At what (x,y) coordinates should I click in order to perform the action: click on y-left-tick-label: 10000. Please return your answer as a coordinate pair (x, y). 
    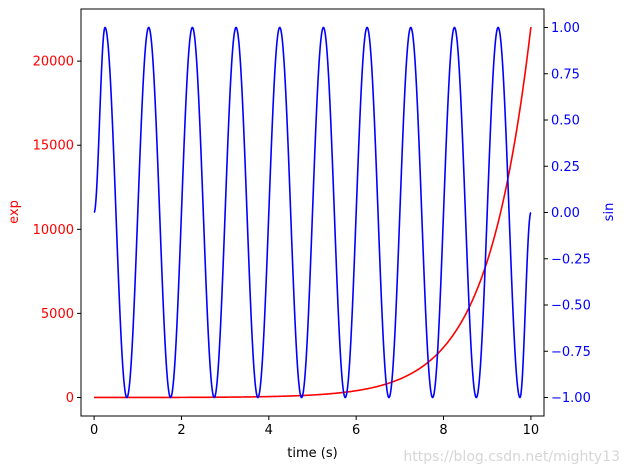
    Looking at the image, I should click on (53, 230).